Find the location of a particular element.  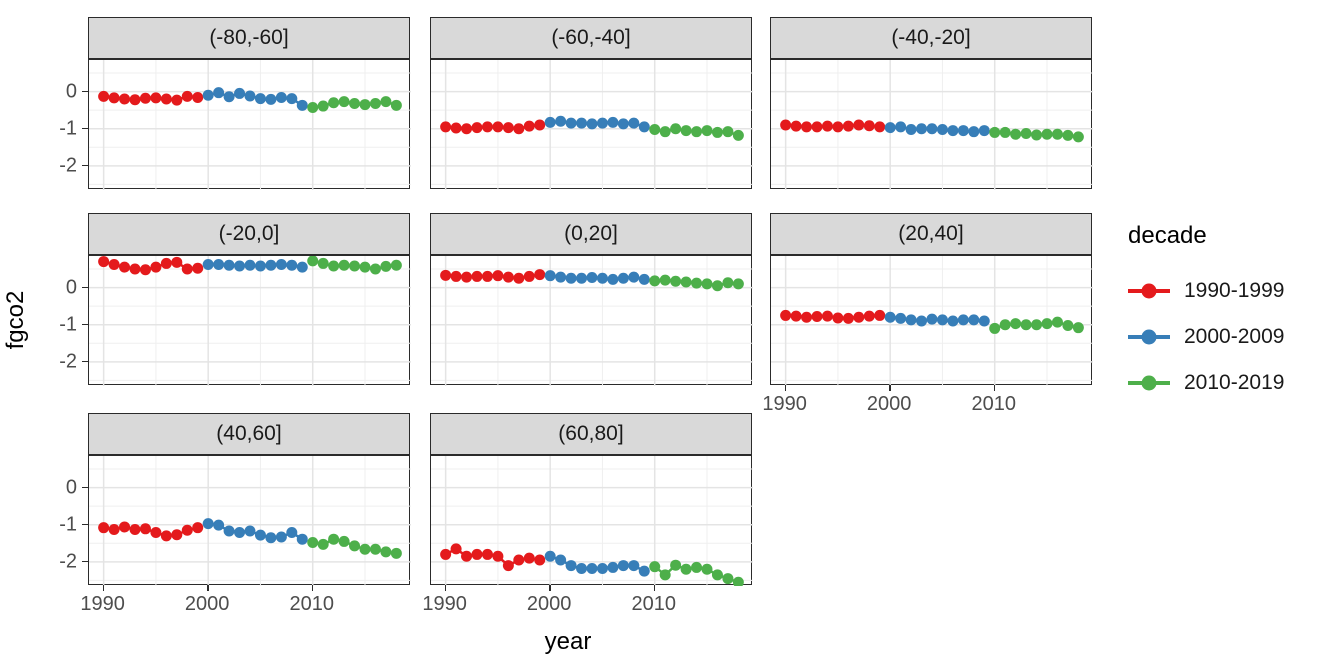

facet-strip: (20,40] is located at coordinates (931, 234).